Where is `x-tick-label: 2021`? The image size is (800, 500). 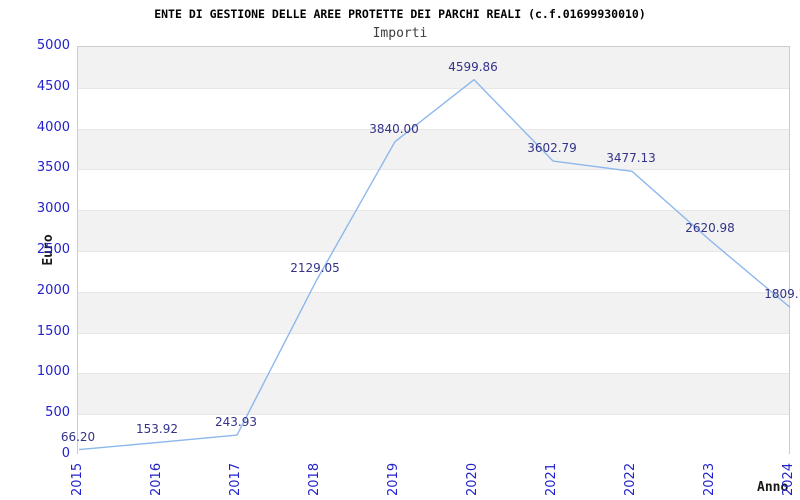 x-tick-label: 2021 is located at coordinates (551, 479).